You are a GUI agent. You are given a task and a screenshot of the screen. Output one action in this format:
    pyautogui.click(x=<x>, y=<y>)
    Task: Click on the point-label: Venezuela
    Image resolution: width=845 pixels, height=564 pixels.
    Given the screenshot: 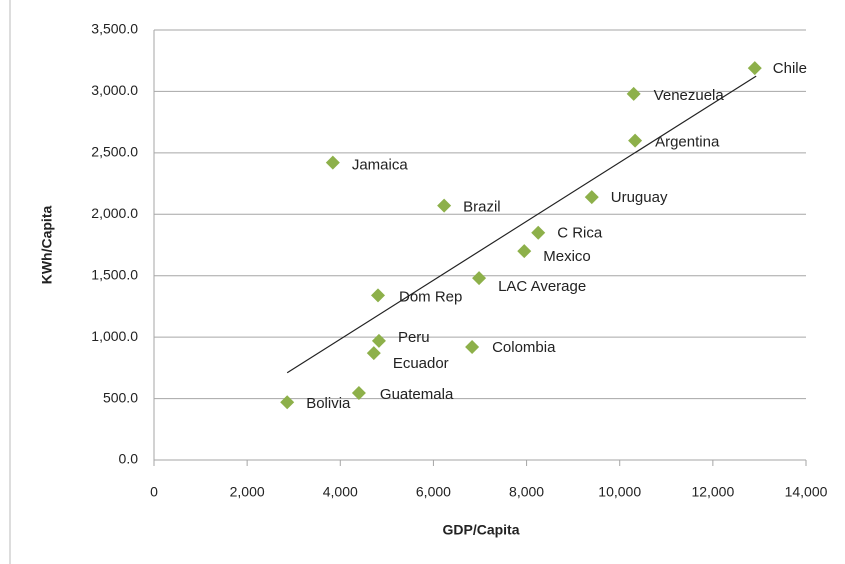 What is the action you would take?
    pyautogui.click(x=689, y=95)
    